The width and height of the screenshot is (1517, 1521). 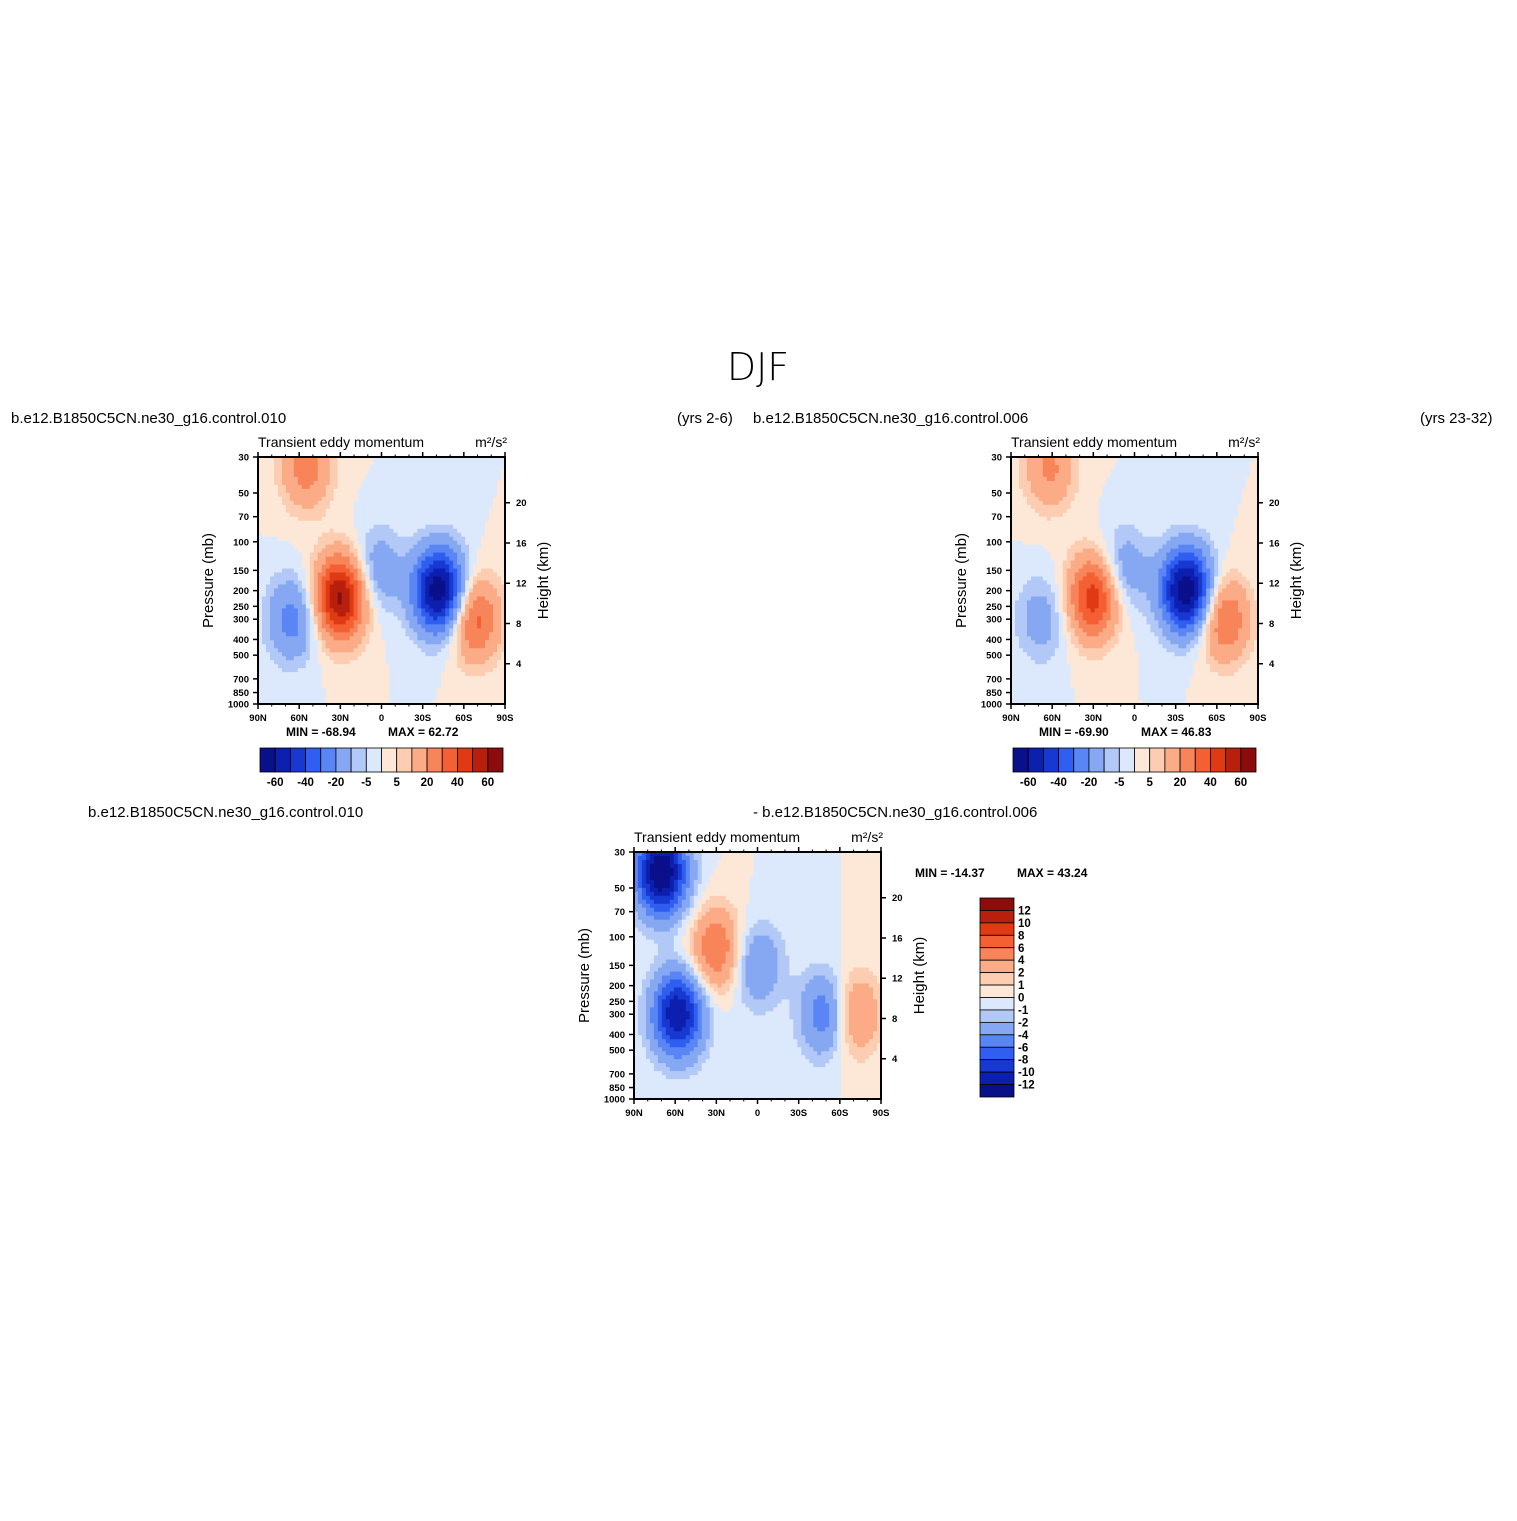 What do you see at coordinates (282, 760) in the screenshot?
I see `colorbar-box` at bounding box center [282, 760].